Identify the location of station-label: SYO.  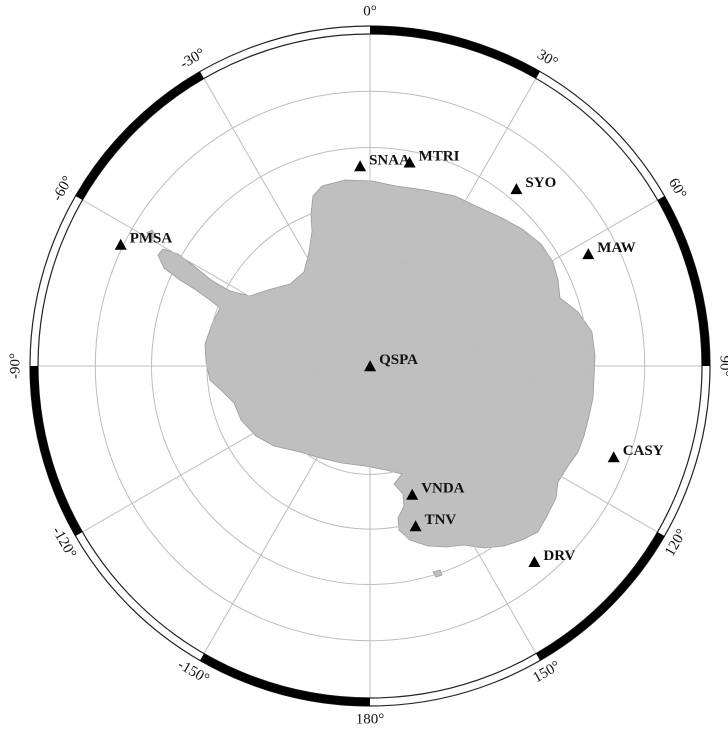
(540, 183).